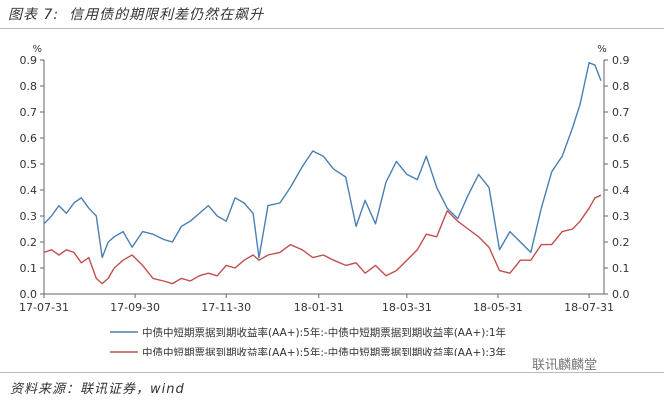  I want to click on y-tick-label-right: 0.1, so click(621, 268).